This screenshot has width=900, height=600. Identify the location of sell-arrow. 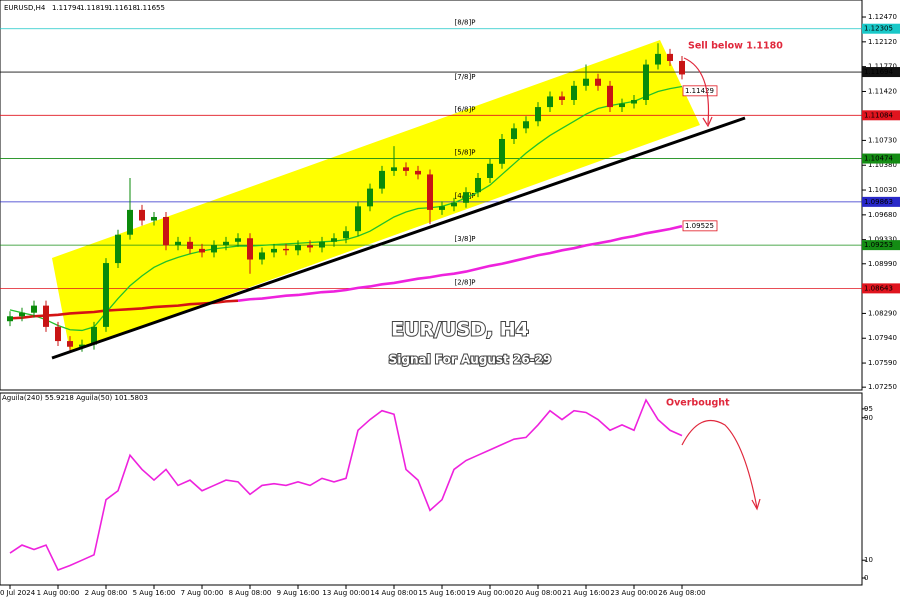
(696, 91).